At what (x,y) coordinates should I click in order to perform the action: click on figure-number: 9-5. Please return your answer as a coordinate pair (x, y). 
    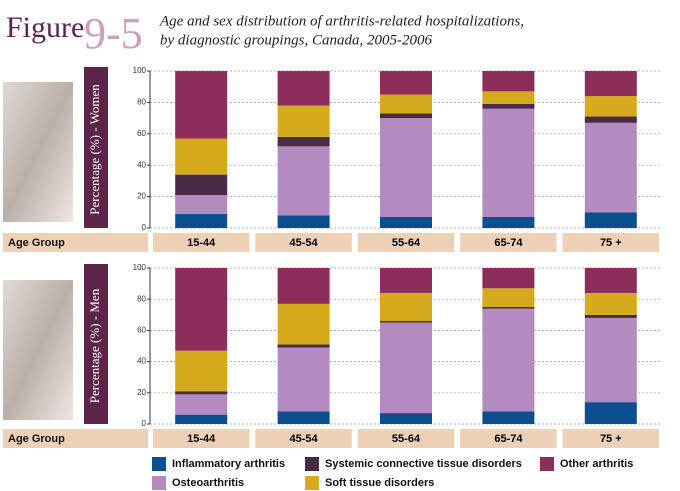
    Looking at the image, I should click on (113, 33).